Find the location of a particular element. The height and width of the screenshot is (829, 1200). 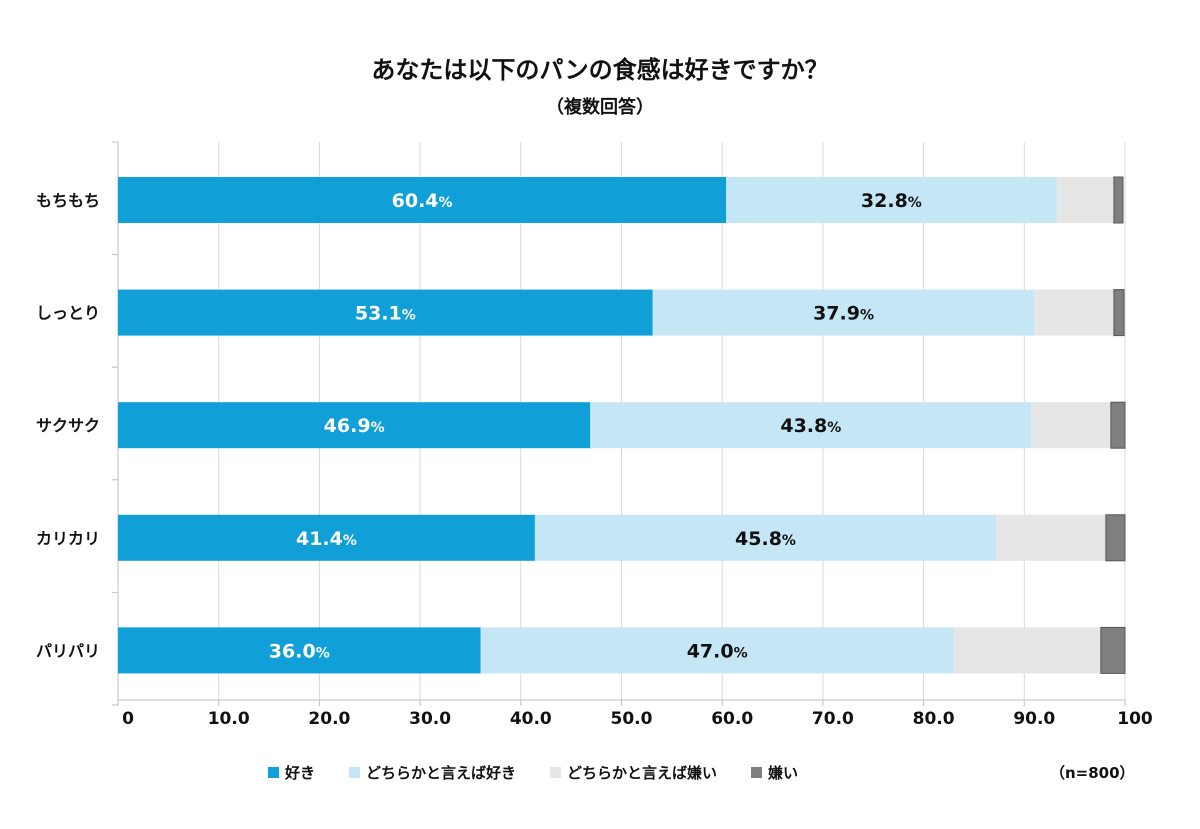

x-tick-label: 40.0 is located at coordinates (531, 719).